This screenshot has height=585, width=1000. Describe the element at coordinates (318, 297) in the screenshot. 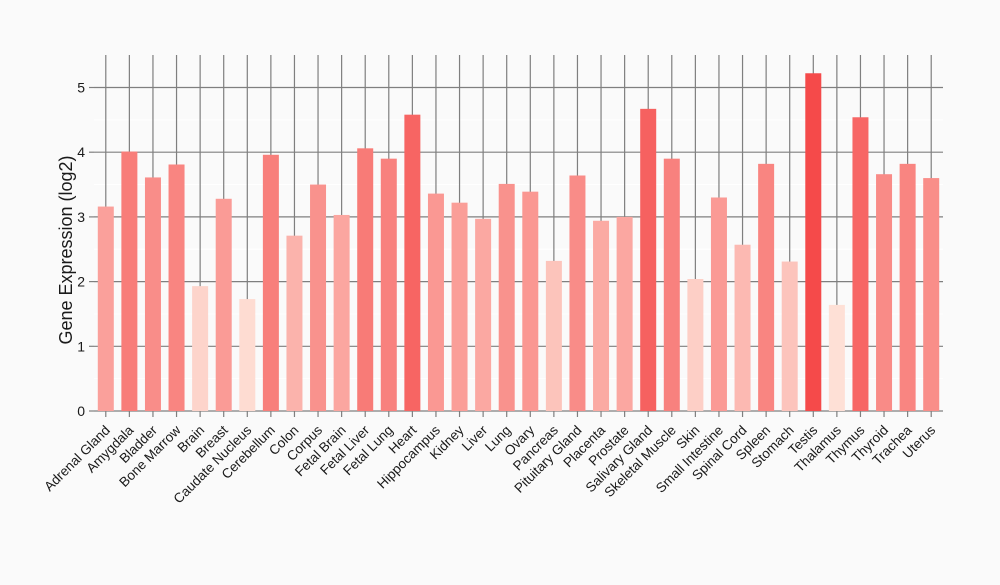

I see `bar-corpus` at that location.